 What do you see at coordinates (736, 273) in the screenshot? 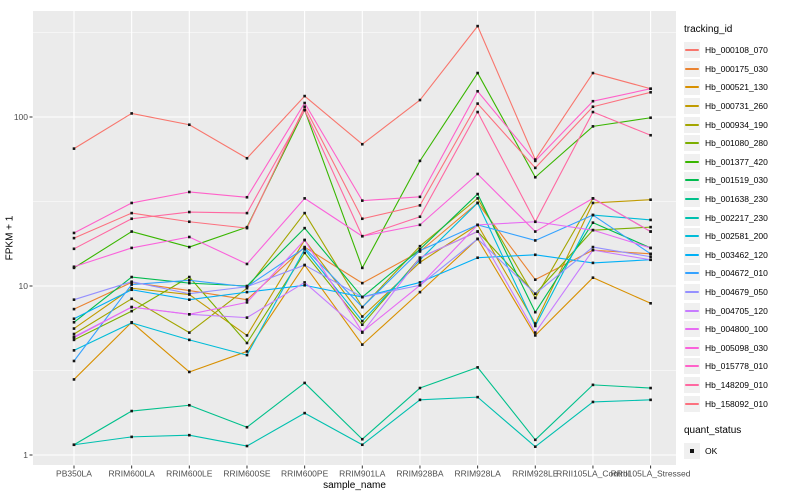
I see `legend-item-label: Hb_004672_010` at bounding box center [736, 273].